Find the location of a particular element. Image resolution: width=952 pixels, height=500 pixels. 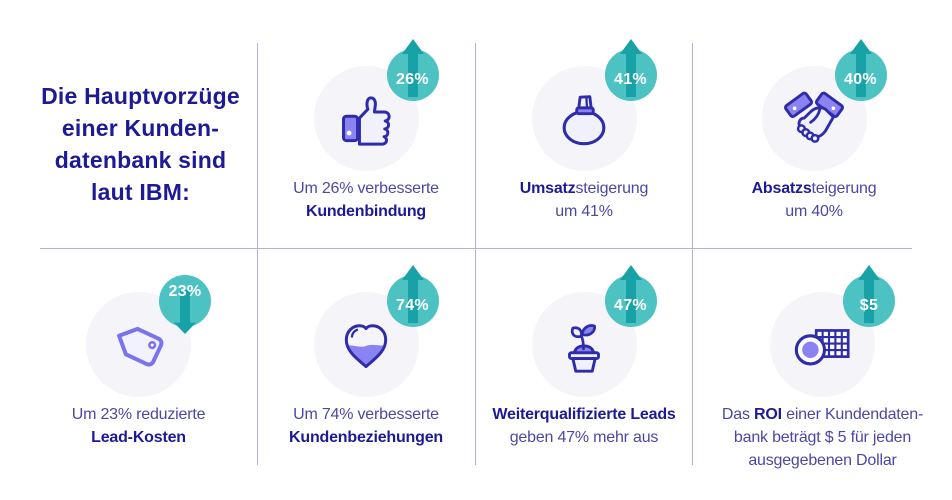

benefit-card-umsatzsteigerung: 41% Umsatzsteigerung um 41% is located at coordinates (584, 131).